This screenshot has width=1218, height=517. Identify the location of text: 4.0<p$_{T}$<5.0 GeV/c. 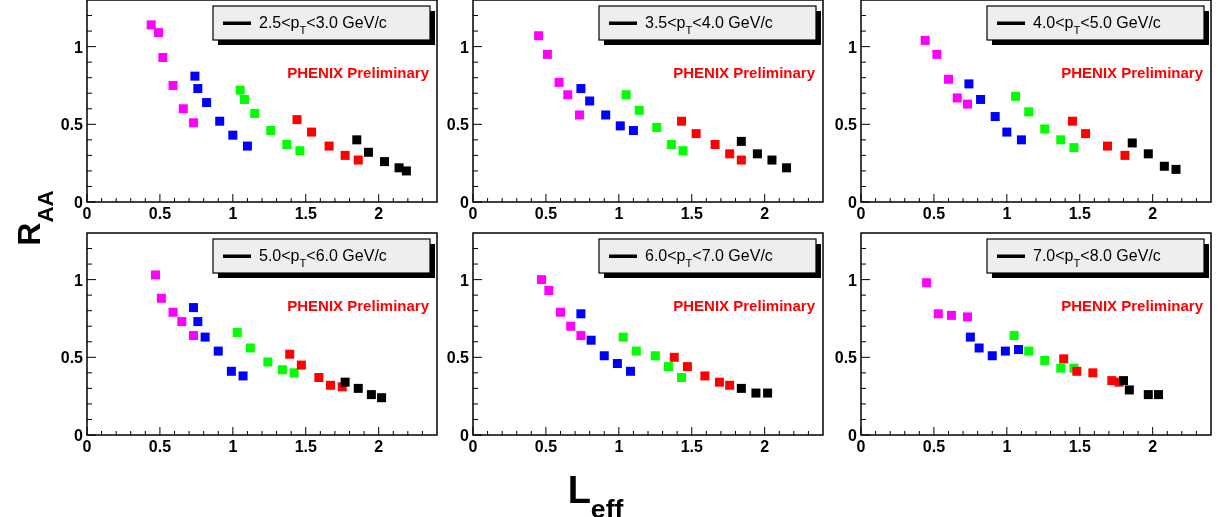
(1097, 25).